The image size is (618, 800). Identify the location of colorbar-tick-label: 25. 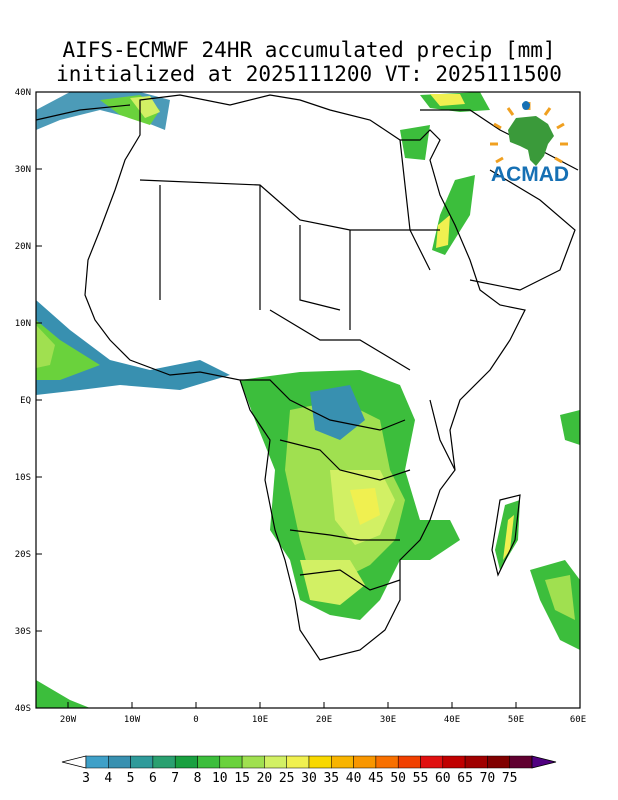
(287, 778).